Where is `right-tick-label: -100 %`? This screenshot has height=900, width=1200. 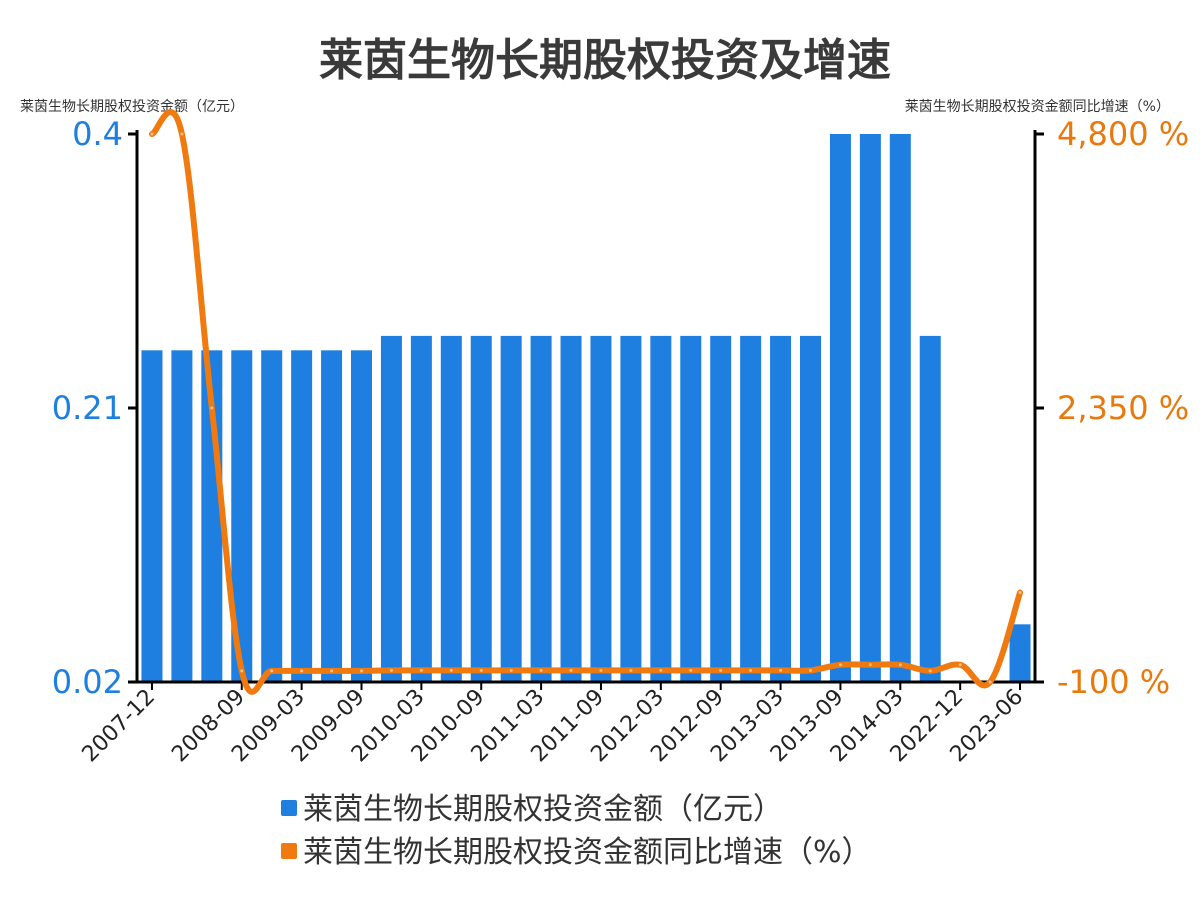 right-tick-label: -100 % is located at coordinates (1113, 682).